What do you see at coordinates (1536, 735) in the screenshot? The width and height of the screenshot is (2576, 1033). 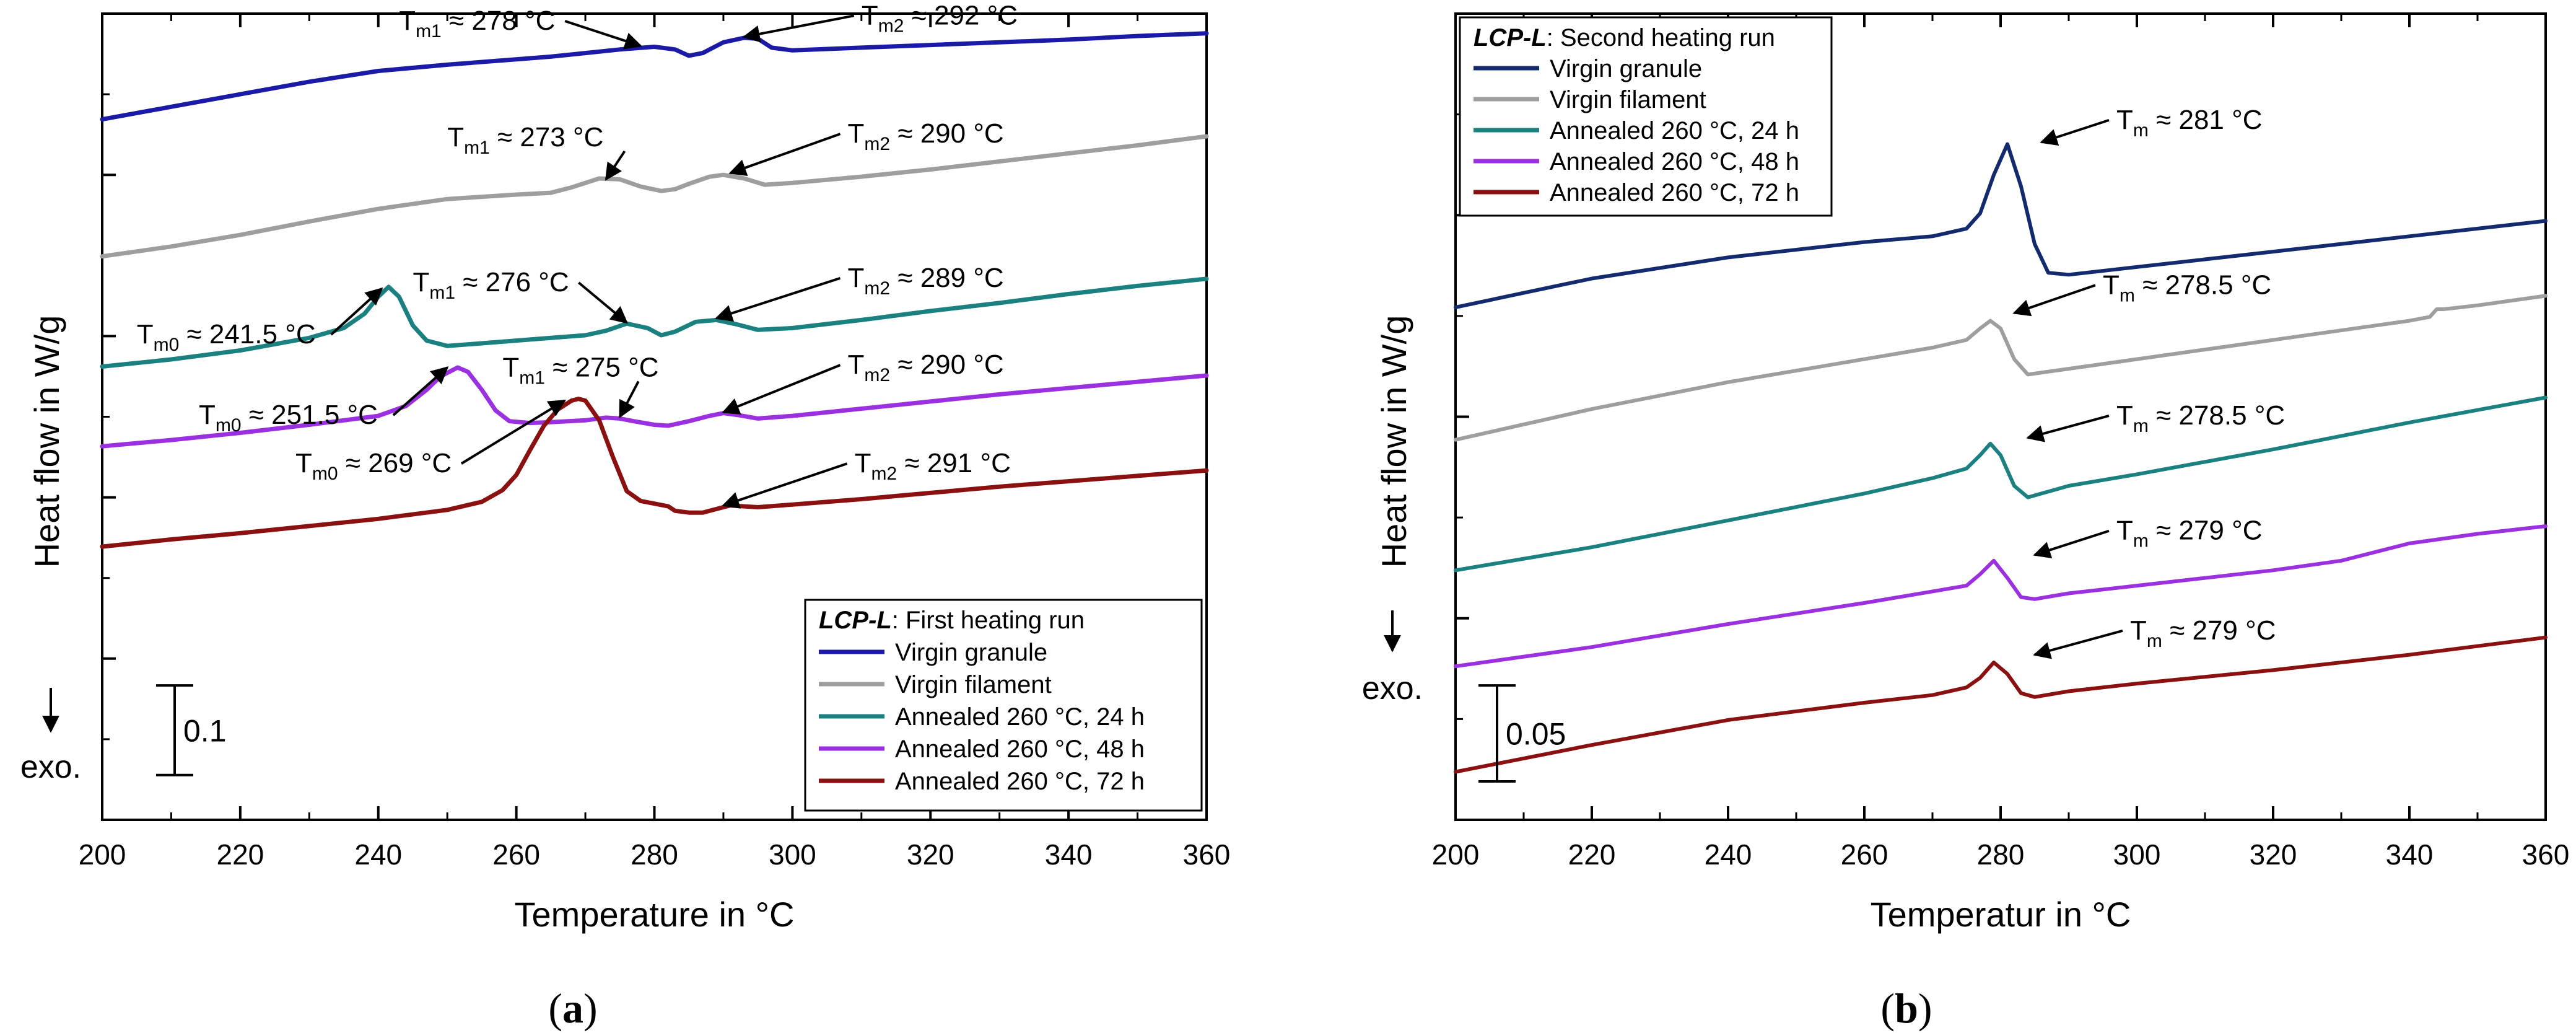 I see `scale-bar-label: 0.05` at bounding box center [1536, 735].